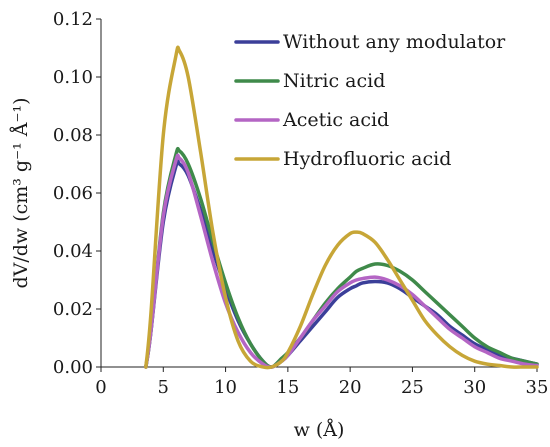  I want to click on x-tick-label: 15, so click(287, 387).